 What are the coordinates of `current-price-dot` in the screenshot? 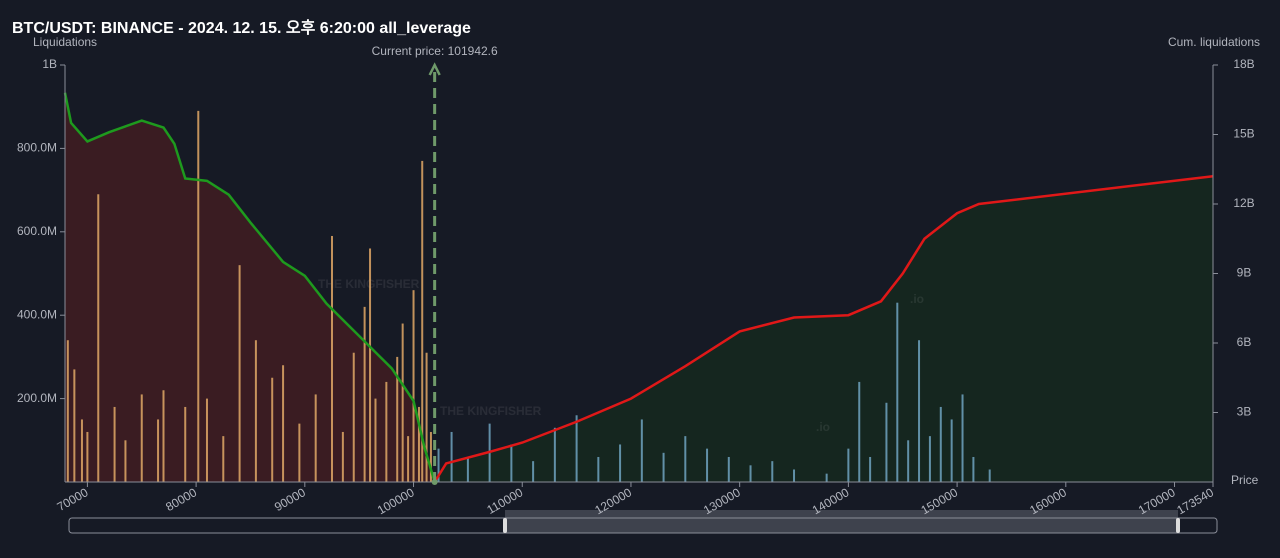 It's located at (434, 482).